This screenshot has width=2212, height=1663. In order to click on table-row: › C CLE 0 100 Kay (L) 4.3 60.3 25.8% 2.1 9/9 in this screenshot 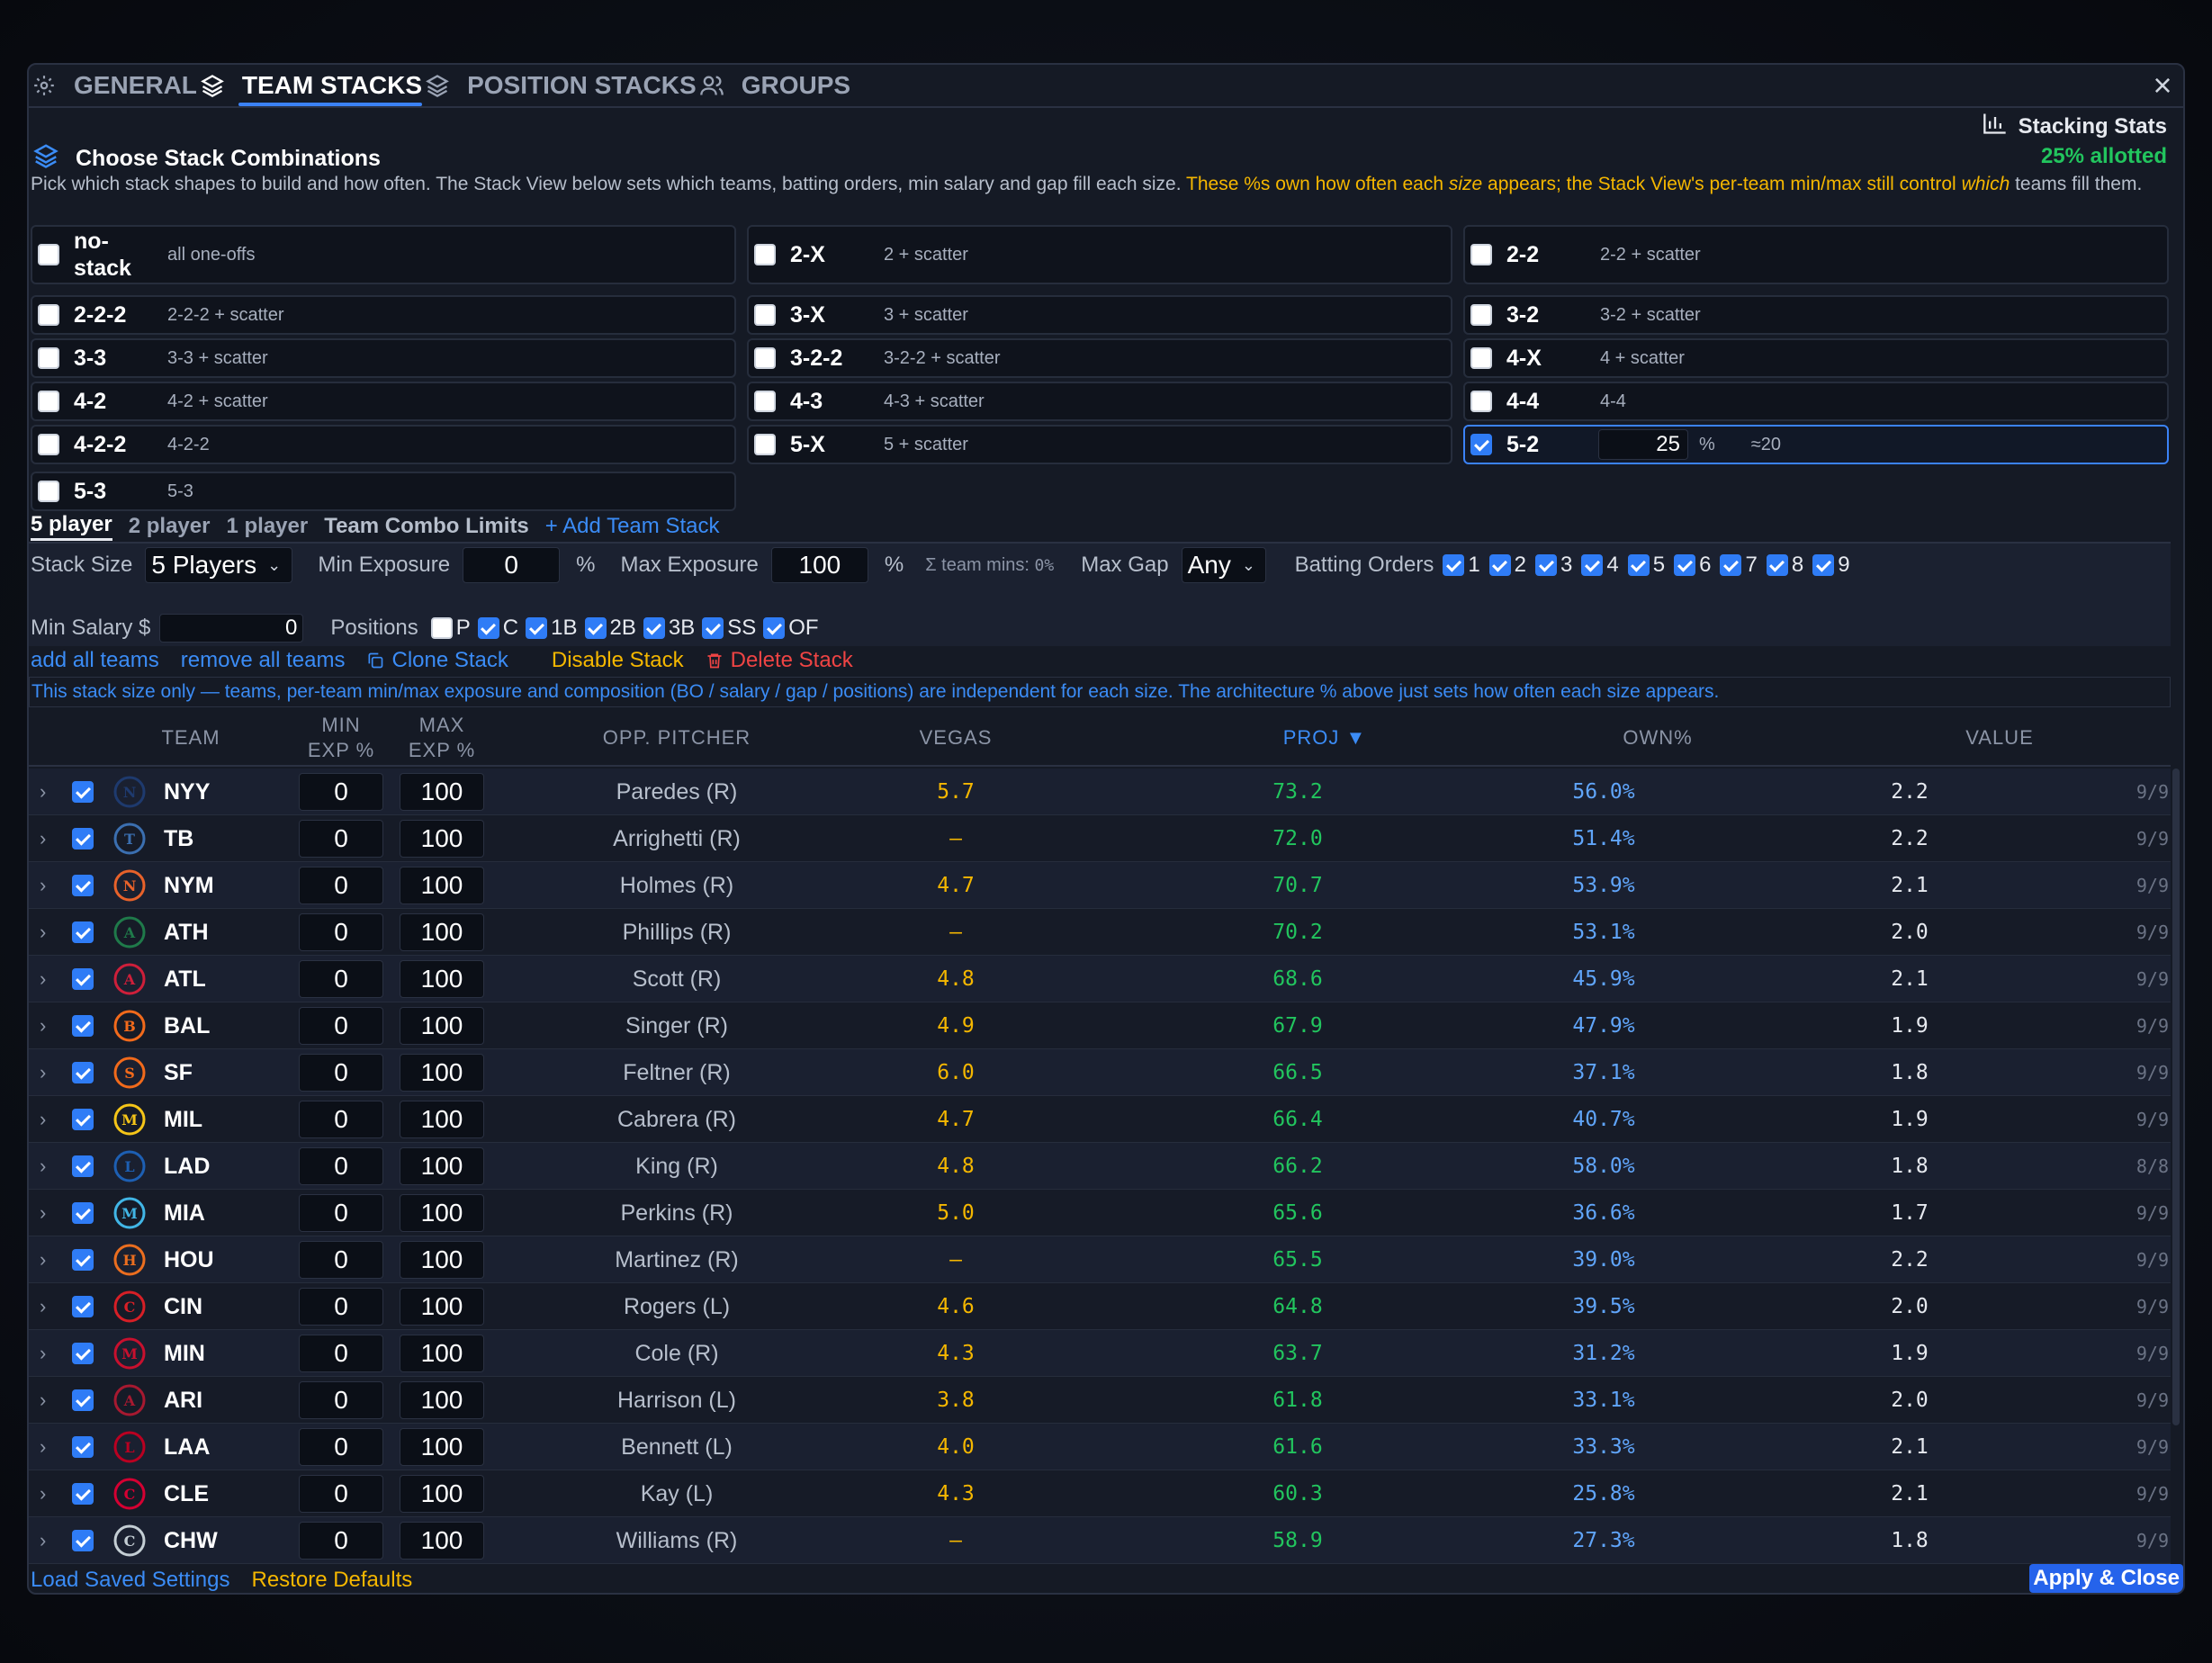, I will do `click(1100, 1493)`.